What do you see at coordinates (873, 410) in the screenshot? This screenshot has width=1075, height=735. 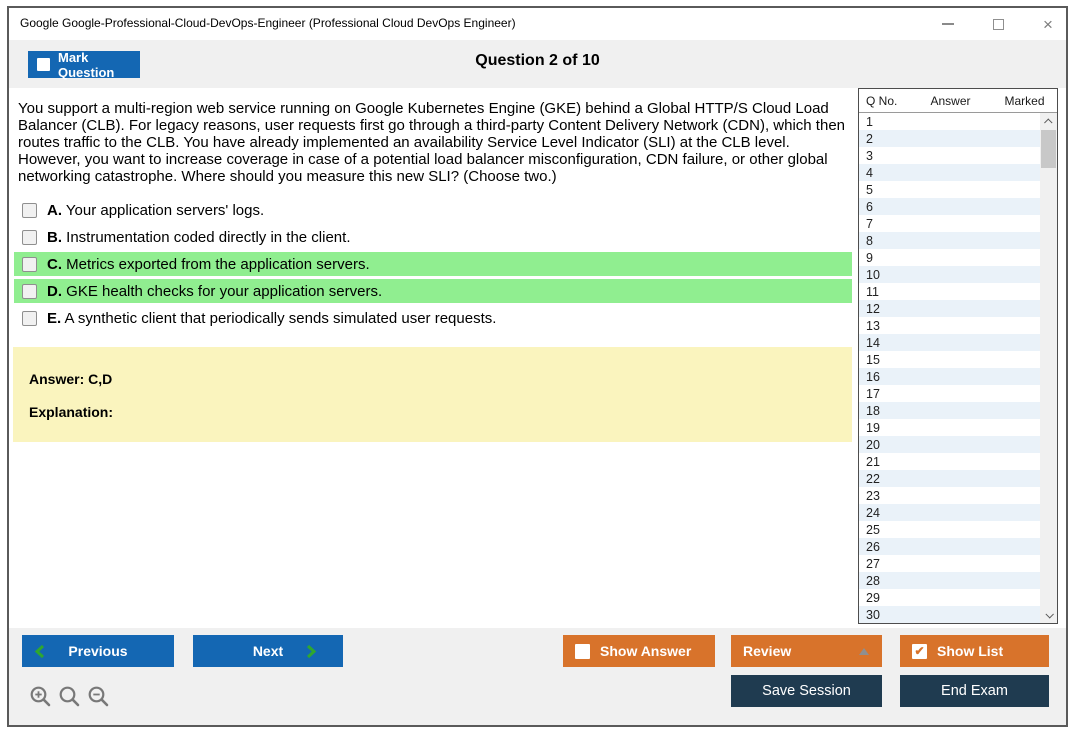 I see `row-question-number: 18` at bounding box center [873, 410].